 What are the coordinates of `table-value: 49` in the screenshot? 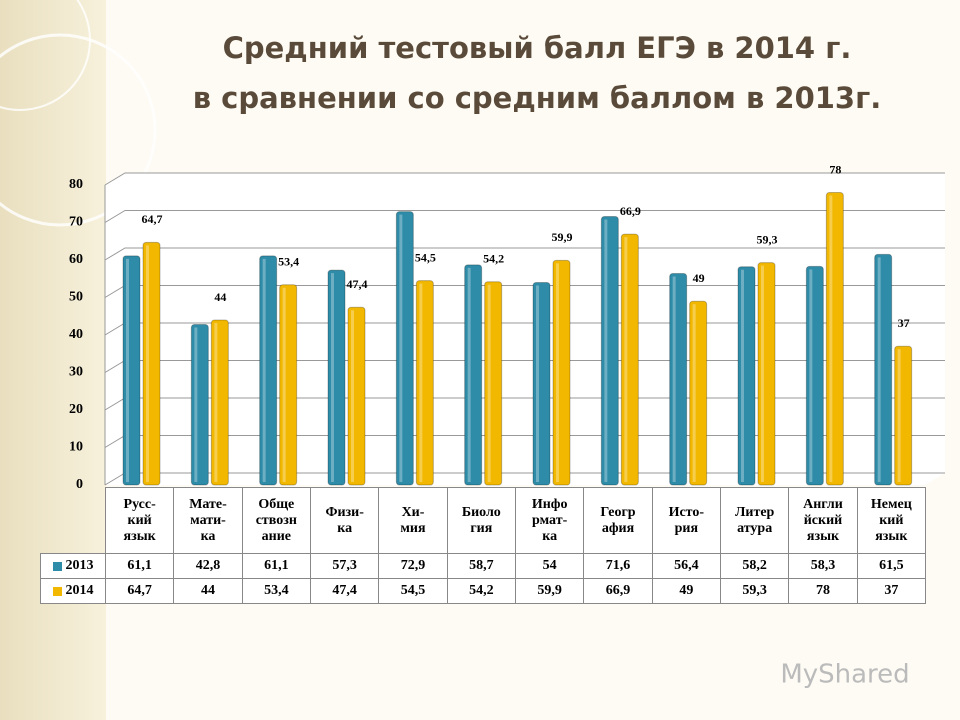 It's located at (686, 591).